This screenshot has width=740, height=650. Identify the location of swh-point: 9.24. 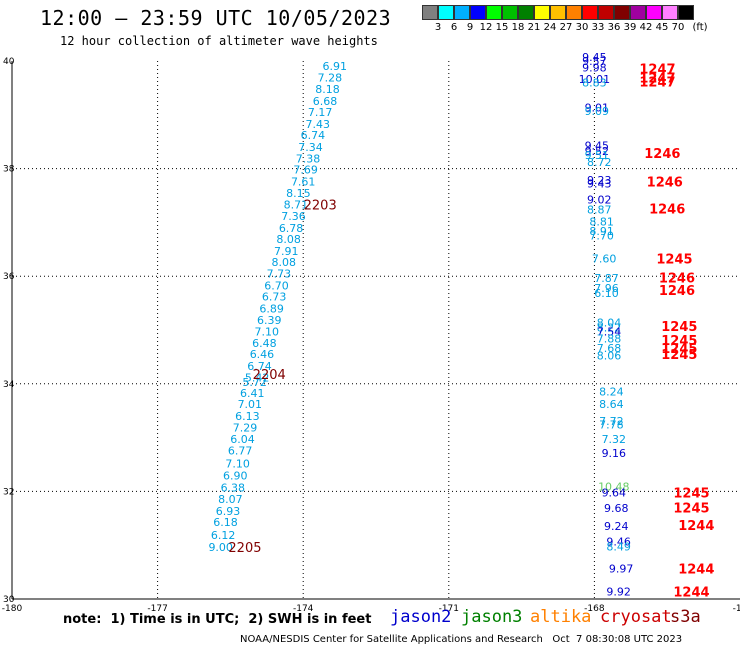
(616, 526).